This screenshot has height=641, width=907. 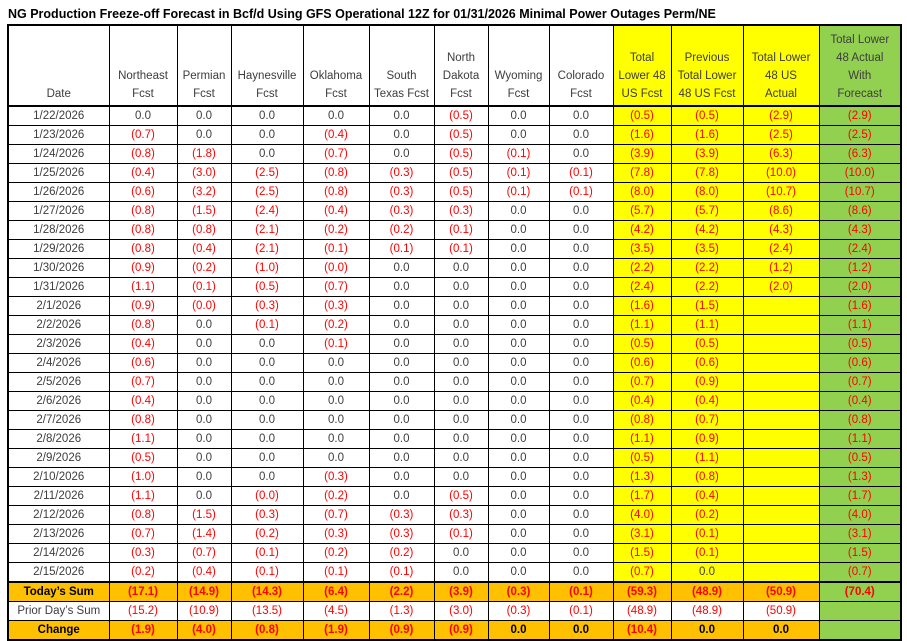 What do you see at coordinates (267, 268) in the screenshot?
I see `value-cell: (1.0)` at bounding box center [267, 268].